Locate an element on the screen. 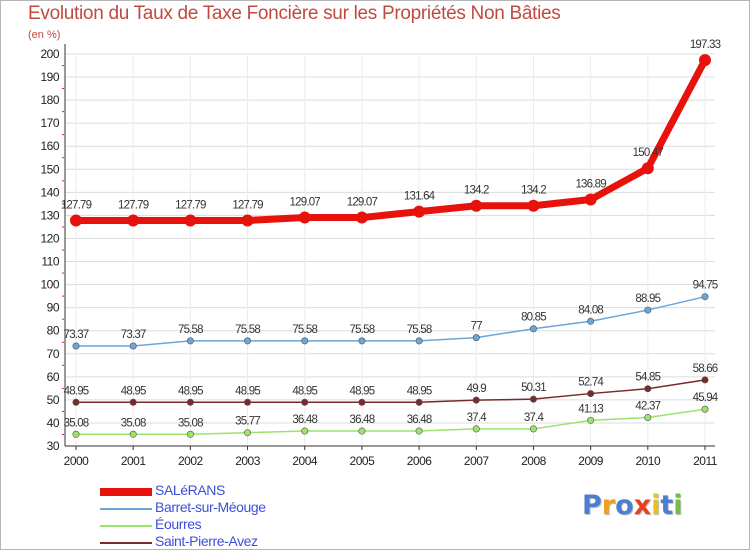  logo-letter: o is located at coordinates (624, 505).